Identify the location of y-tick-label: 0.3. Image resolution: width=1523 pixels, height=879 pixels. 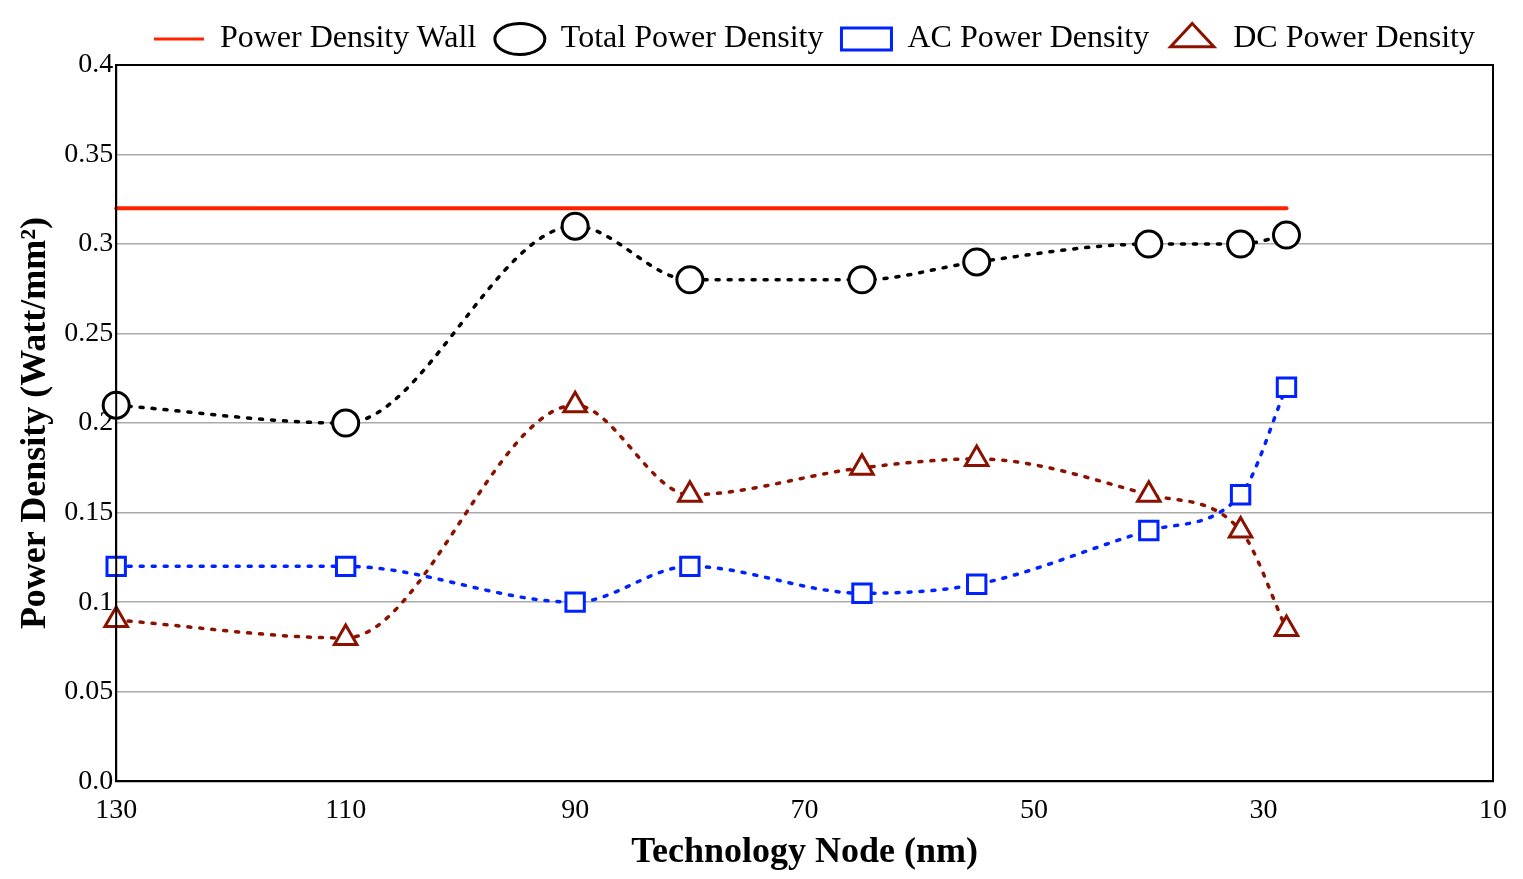
(96, 242).